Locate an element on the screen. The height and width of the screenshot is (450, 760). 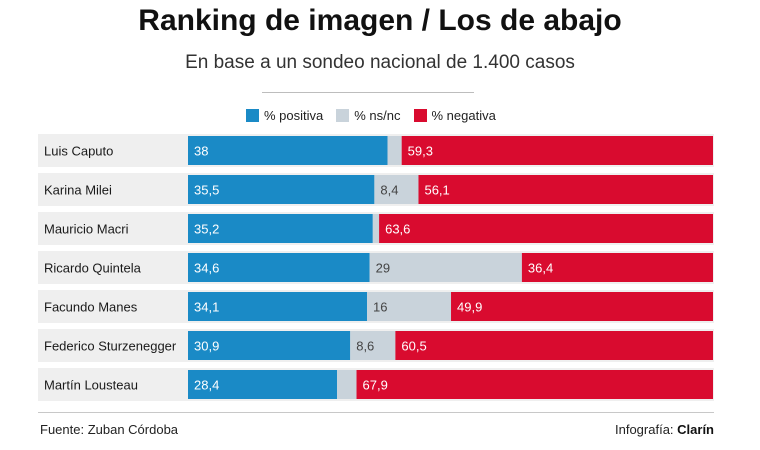
data-label-positive: 34,6 is located at coordinates (206, 268).